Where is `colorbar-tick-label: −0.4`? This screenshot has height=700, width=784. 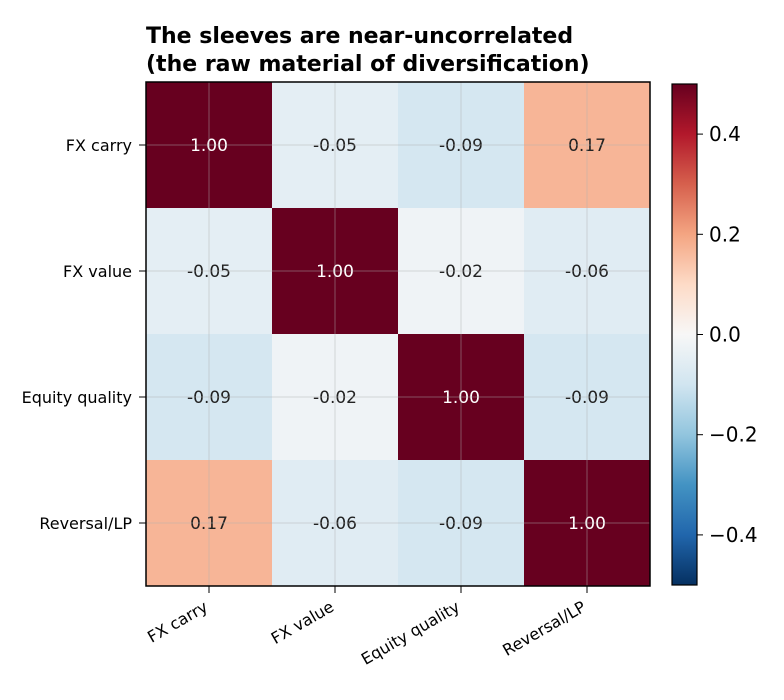 colorbar-tick-label: −0.4 is located at coordinates (733, 535).